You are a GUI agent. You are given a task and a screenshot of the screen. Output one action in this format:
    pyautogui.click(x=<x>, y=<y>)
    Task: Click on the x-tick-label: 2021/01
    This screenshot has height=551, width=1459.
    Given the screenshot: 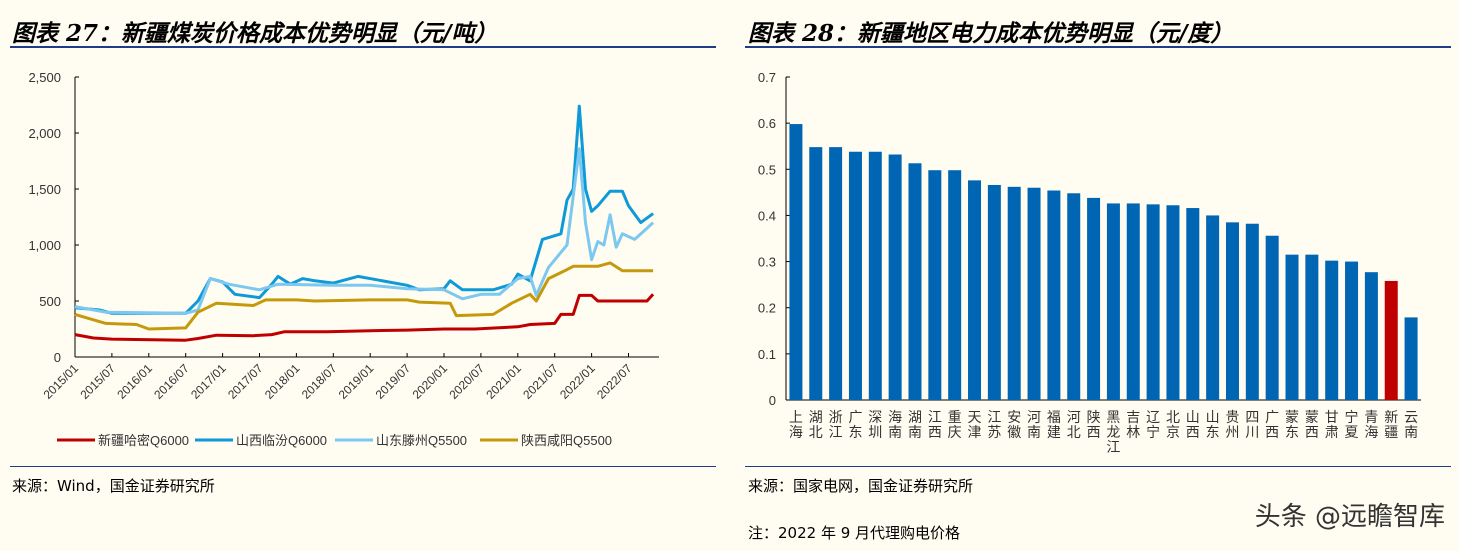 What is the action you would take?
    pyautogui.click(x=503, y=381)
    